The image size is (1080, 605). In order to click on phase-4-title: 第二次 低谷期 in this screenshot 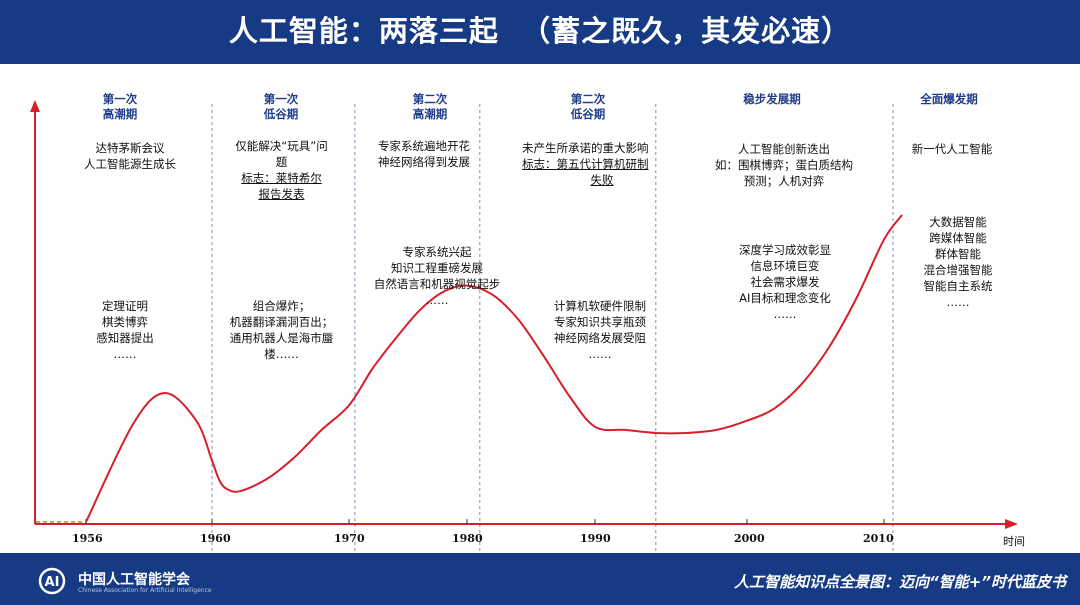, I will do `click(588, 106)`.